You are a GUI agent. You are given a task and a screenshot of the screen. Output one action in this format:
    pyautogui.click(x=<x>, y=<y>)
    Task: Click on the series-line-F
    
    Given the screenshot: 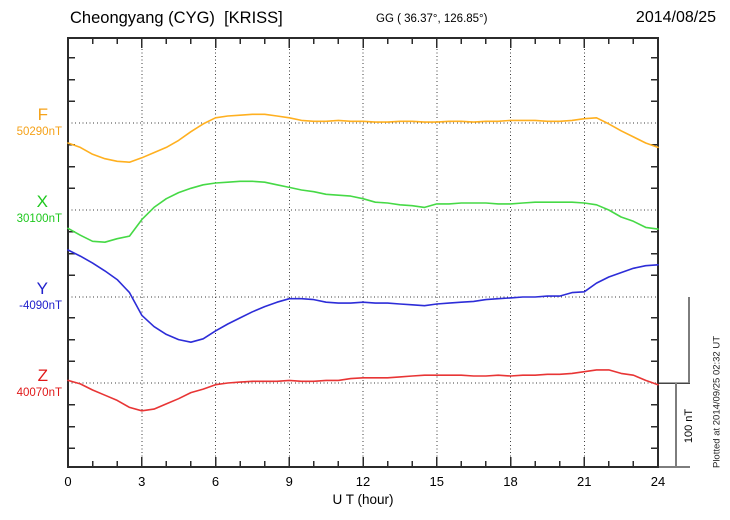 What is the action you would take?
    pyautogui.click(x=363, y=138)
    